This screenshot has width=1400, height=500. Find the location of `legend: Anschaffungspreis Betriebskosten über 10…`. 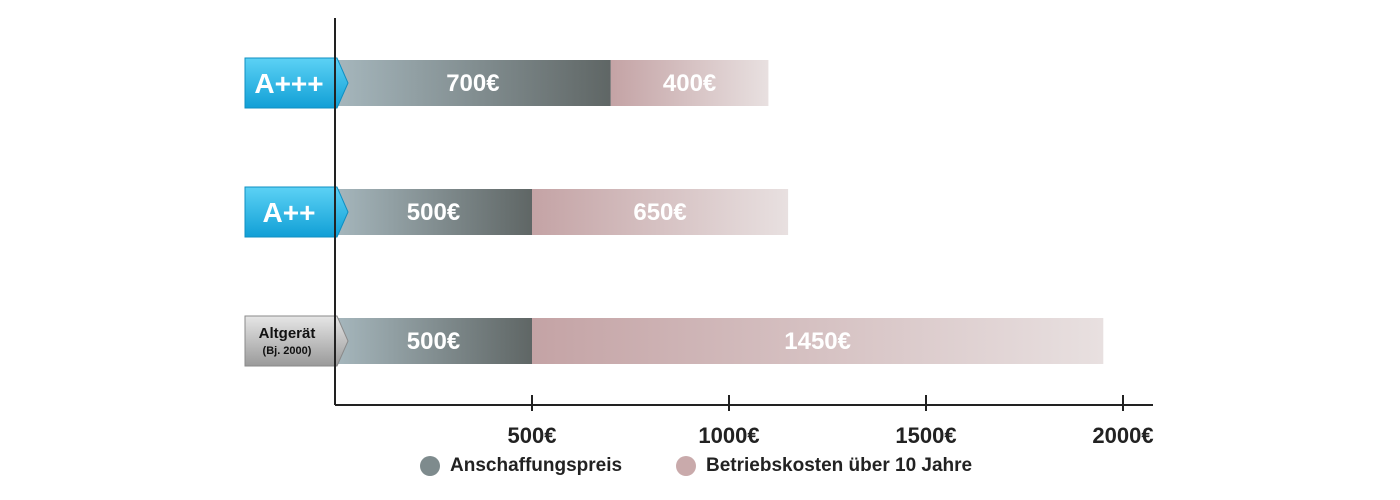

legend: Anschaffungspreis Betriebskosten über 10… is located at coordinates (700, 470).